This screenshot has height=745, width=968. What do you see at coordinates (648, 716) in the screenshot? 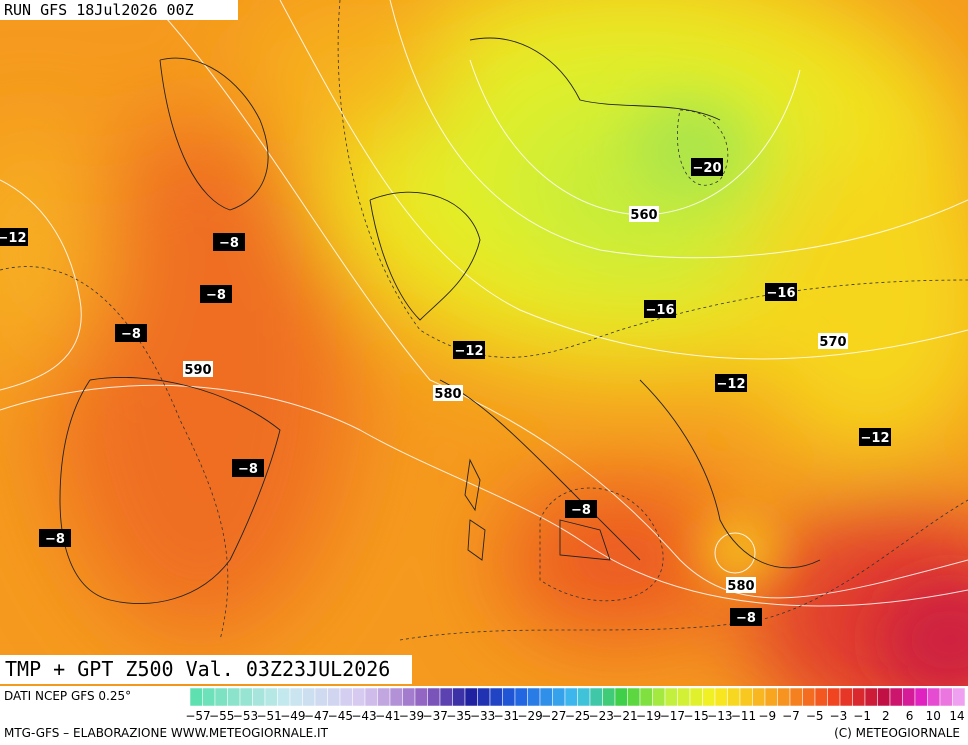
I see `scale-label: −19` at bounding box center [648, 716].